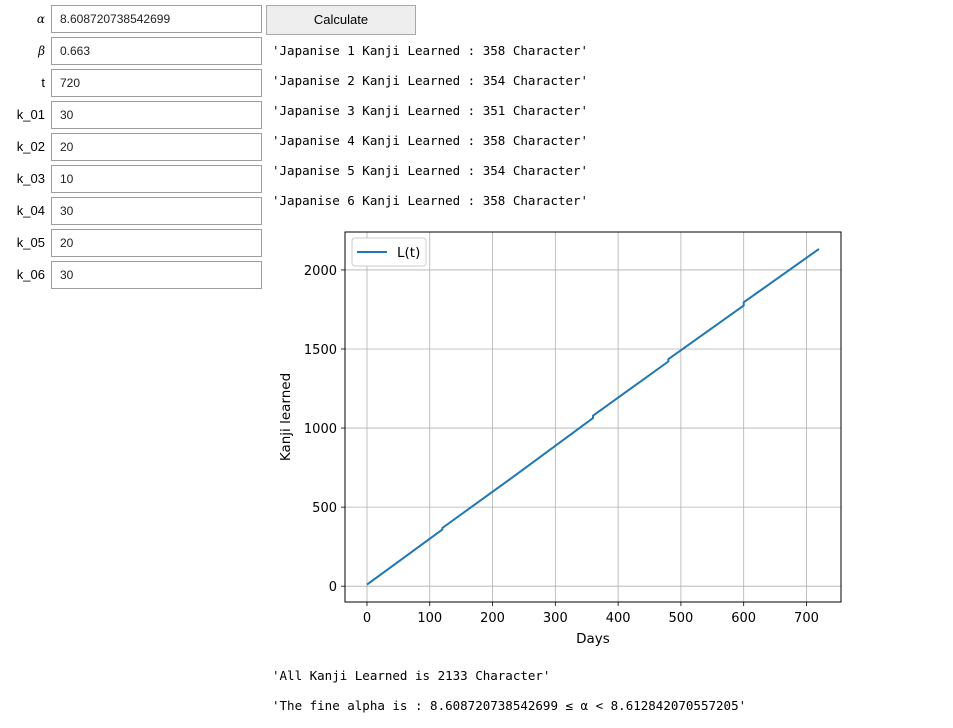  Describe the element at coordinates (156, 179) in the screenshot. I see `param-input-5: 10` at that location.